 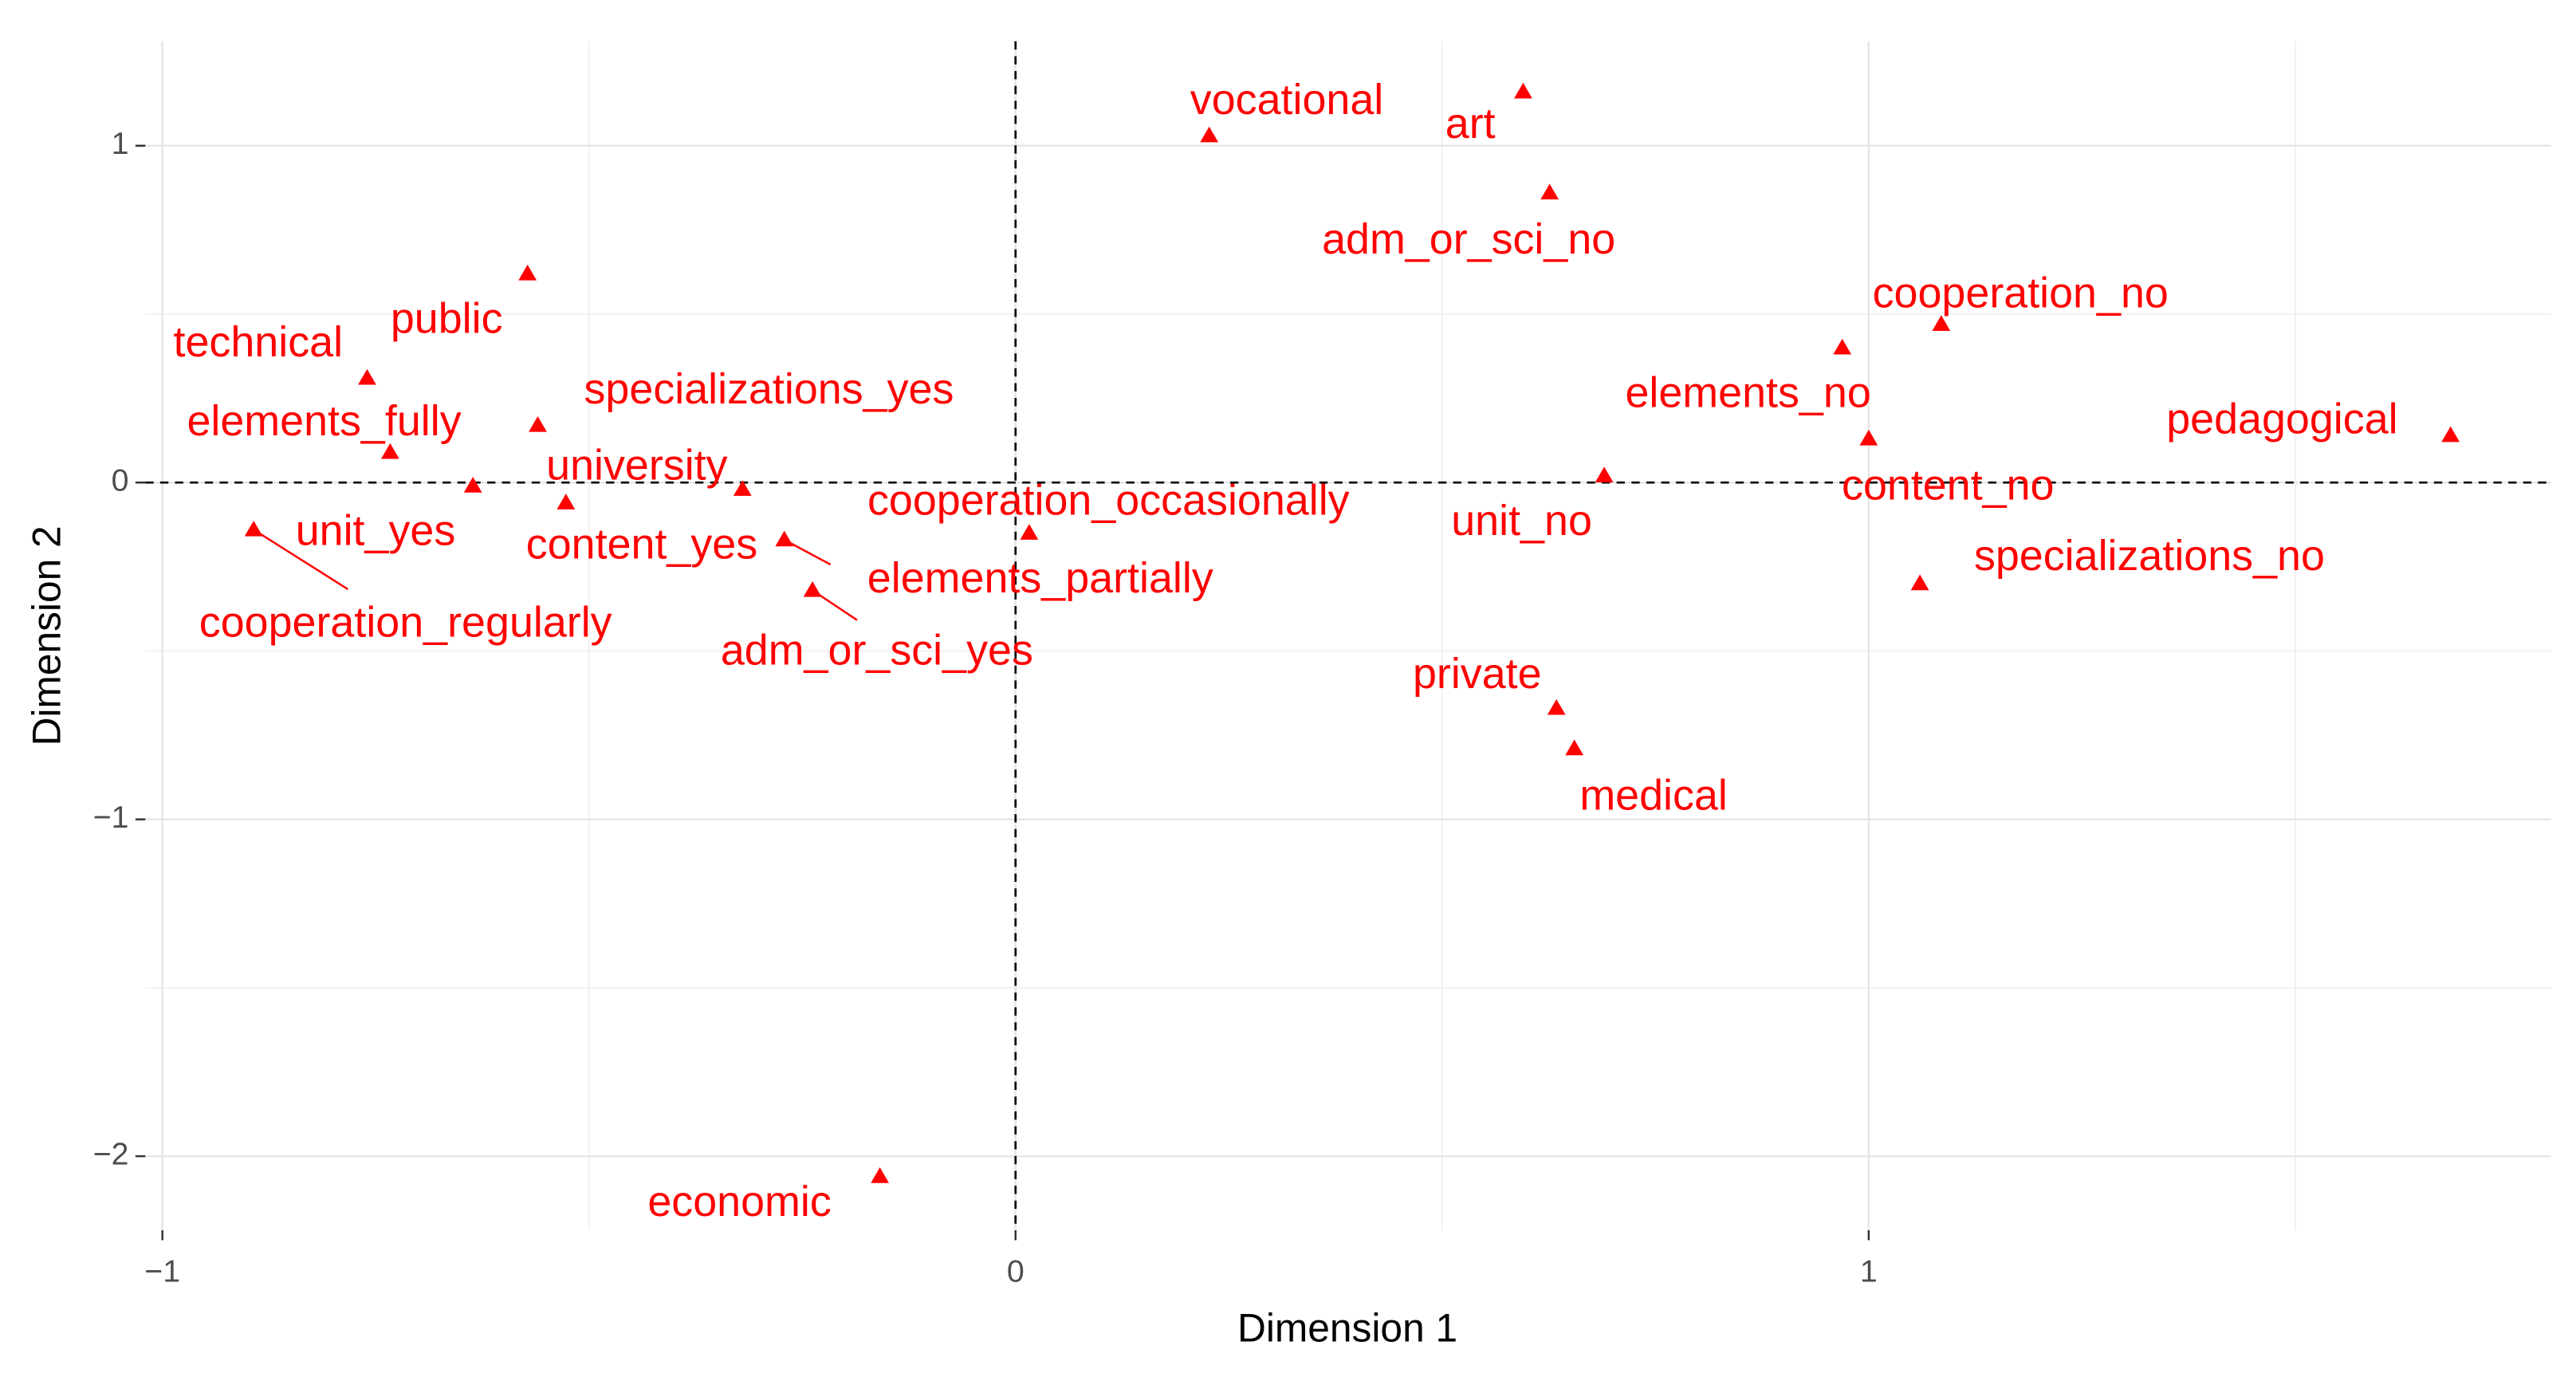 I want to click on y-tick-label: 0, so click(x=121, y=480).